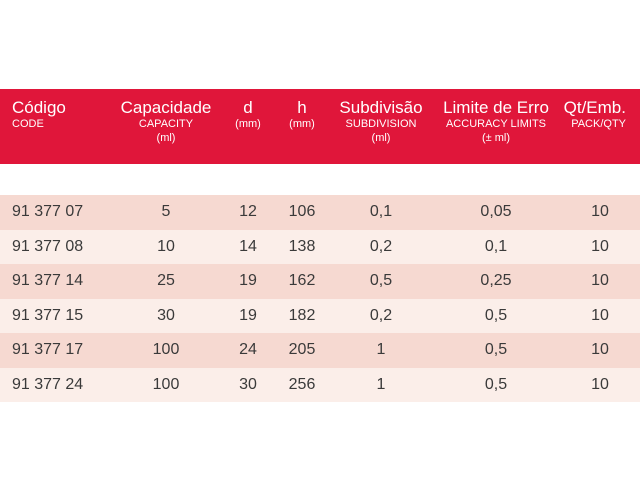  Describe the element at coordinates (320, 212) in the screenshot. I see `table-row: 91 377 07 5 12 106 0,1 0,05 10` at that location.